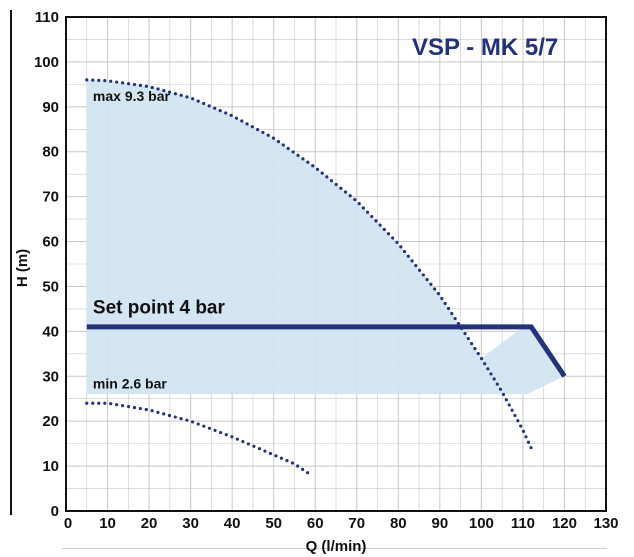 This screenshot has width=634, height=557. Describe the element at coordinates (159, 239) in the screenshot. I see `annotations: max 9.3 bar Set point 4 bar min 2.6 bar` at that location.